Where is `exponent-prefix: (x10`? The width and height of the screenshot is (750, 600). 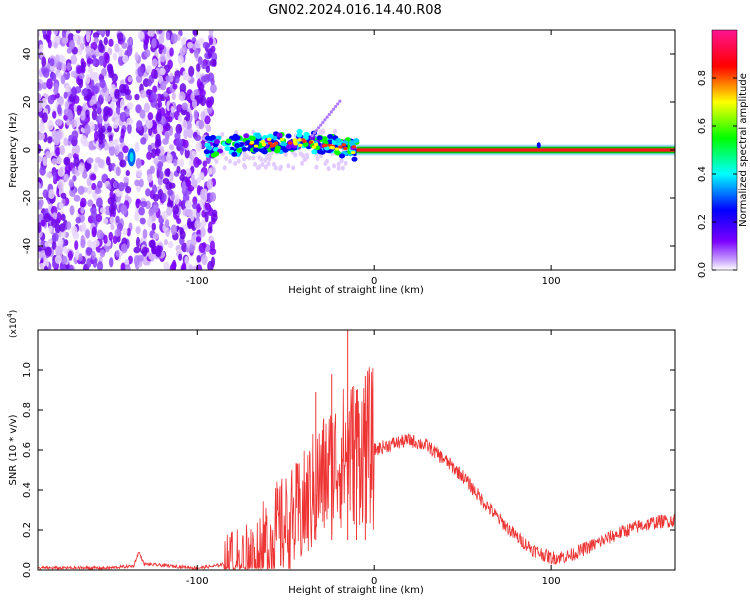 exponent-prefix: (x10 is located at coordinates (14, 327).